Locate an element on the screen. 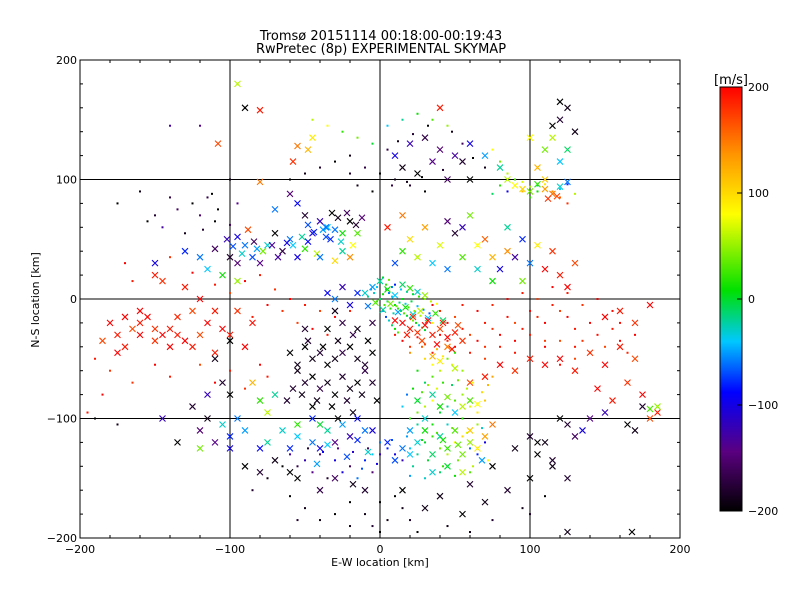 This screenshot has width=800, height=600. x-tick-label: 200 is located at coordinates (680, 549).